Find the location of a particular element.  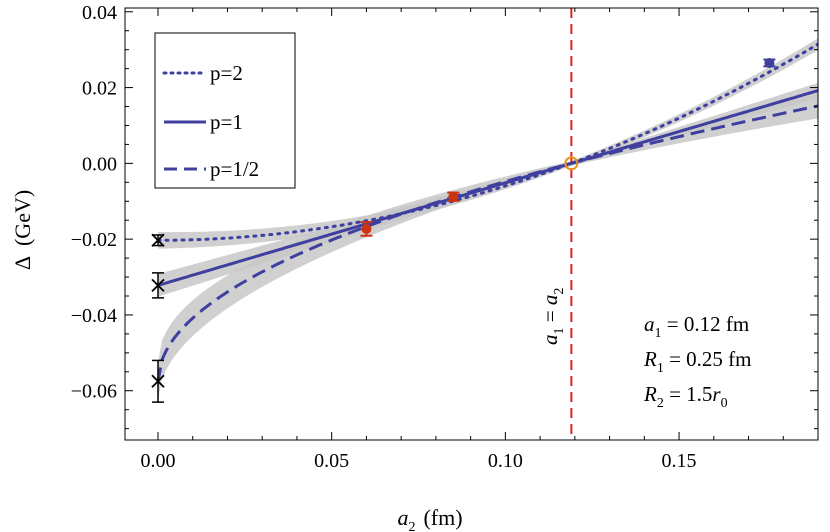

y-tick-label-4: 0.02 is located at coordinates (99, 89).